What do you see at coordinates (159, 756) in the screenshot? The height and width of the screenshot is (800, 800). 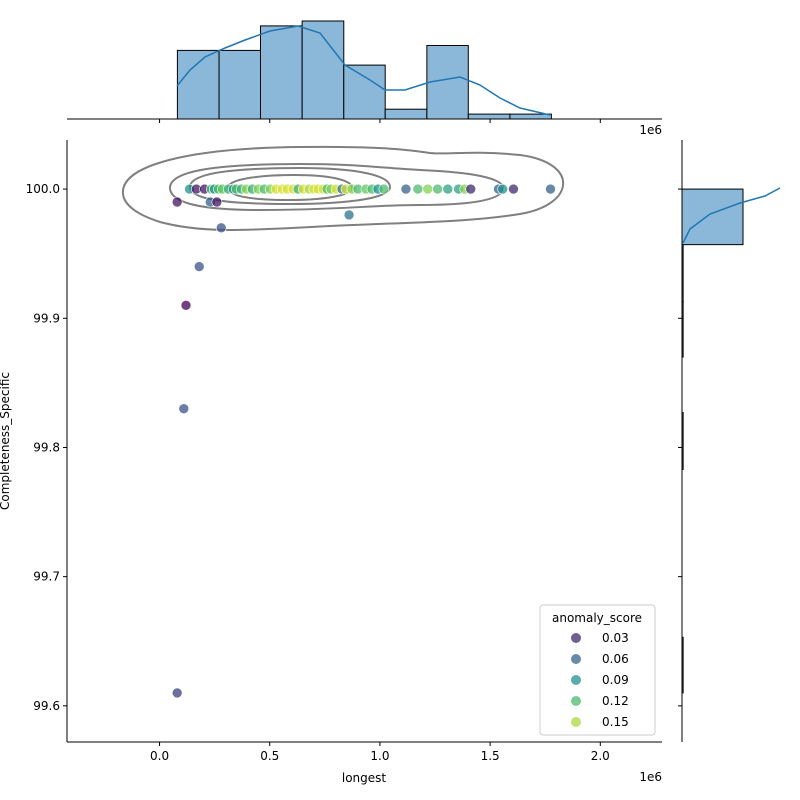 I see `x-tick-label: 0.0` at bounding box center [159, 756].